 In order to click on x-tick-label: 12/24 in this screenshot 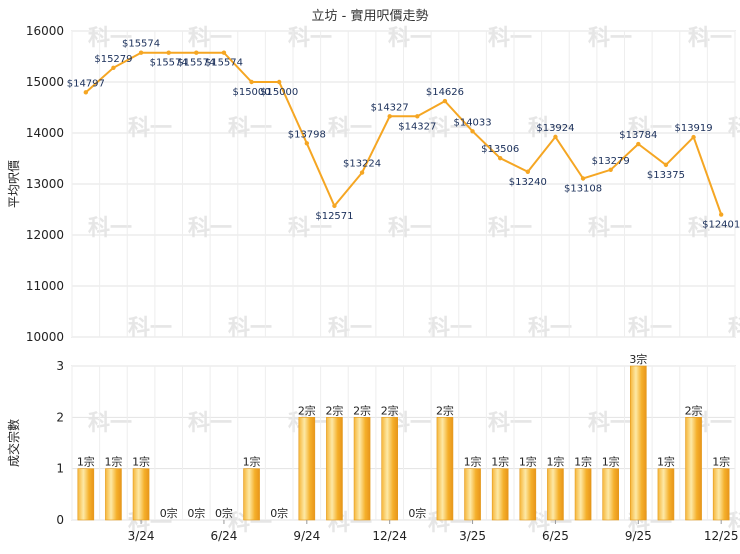, I will do `click(389, 536)`.